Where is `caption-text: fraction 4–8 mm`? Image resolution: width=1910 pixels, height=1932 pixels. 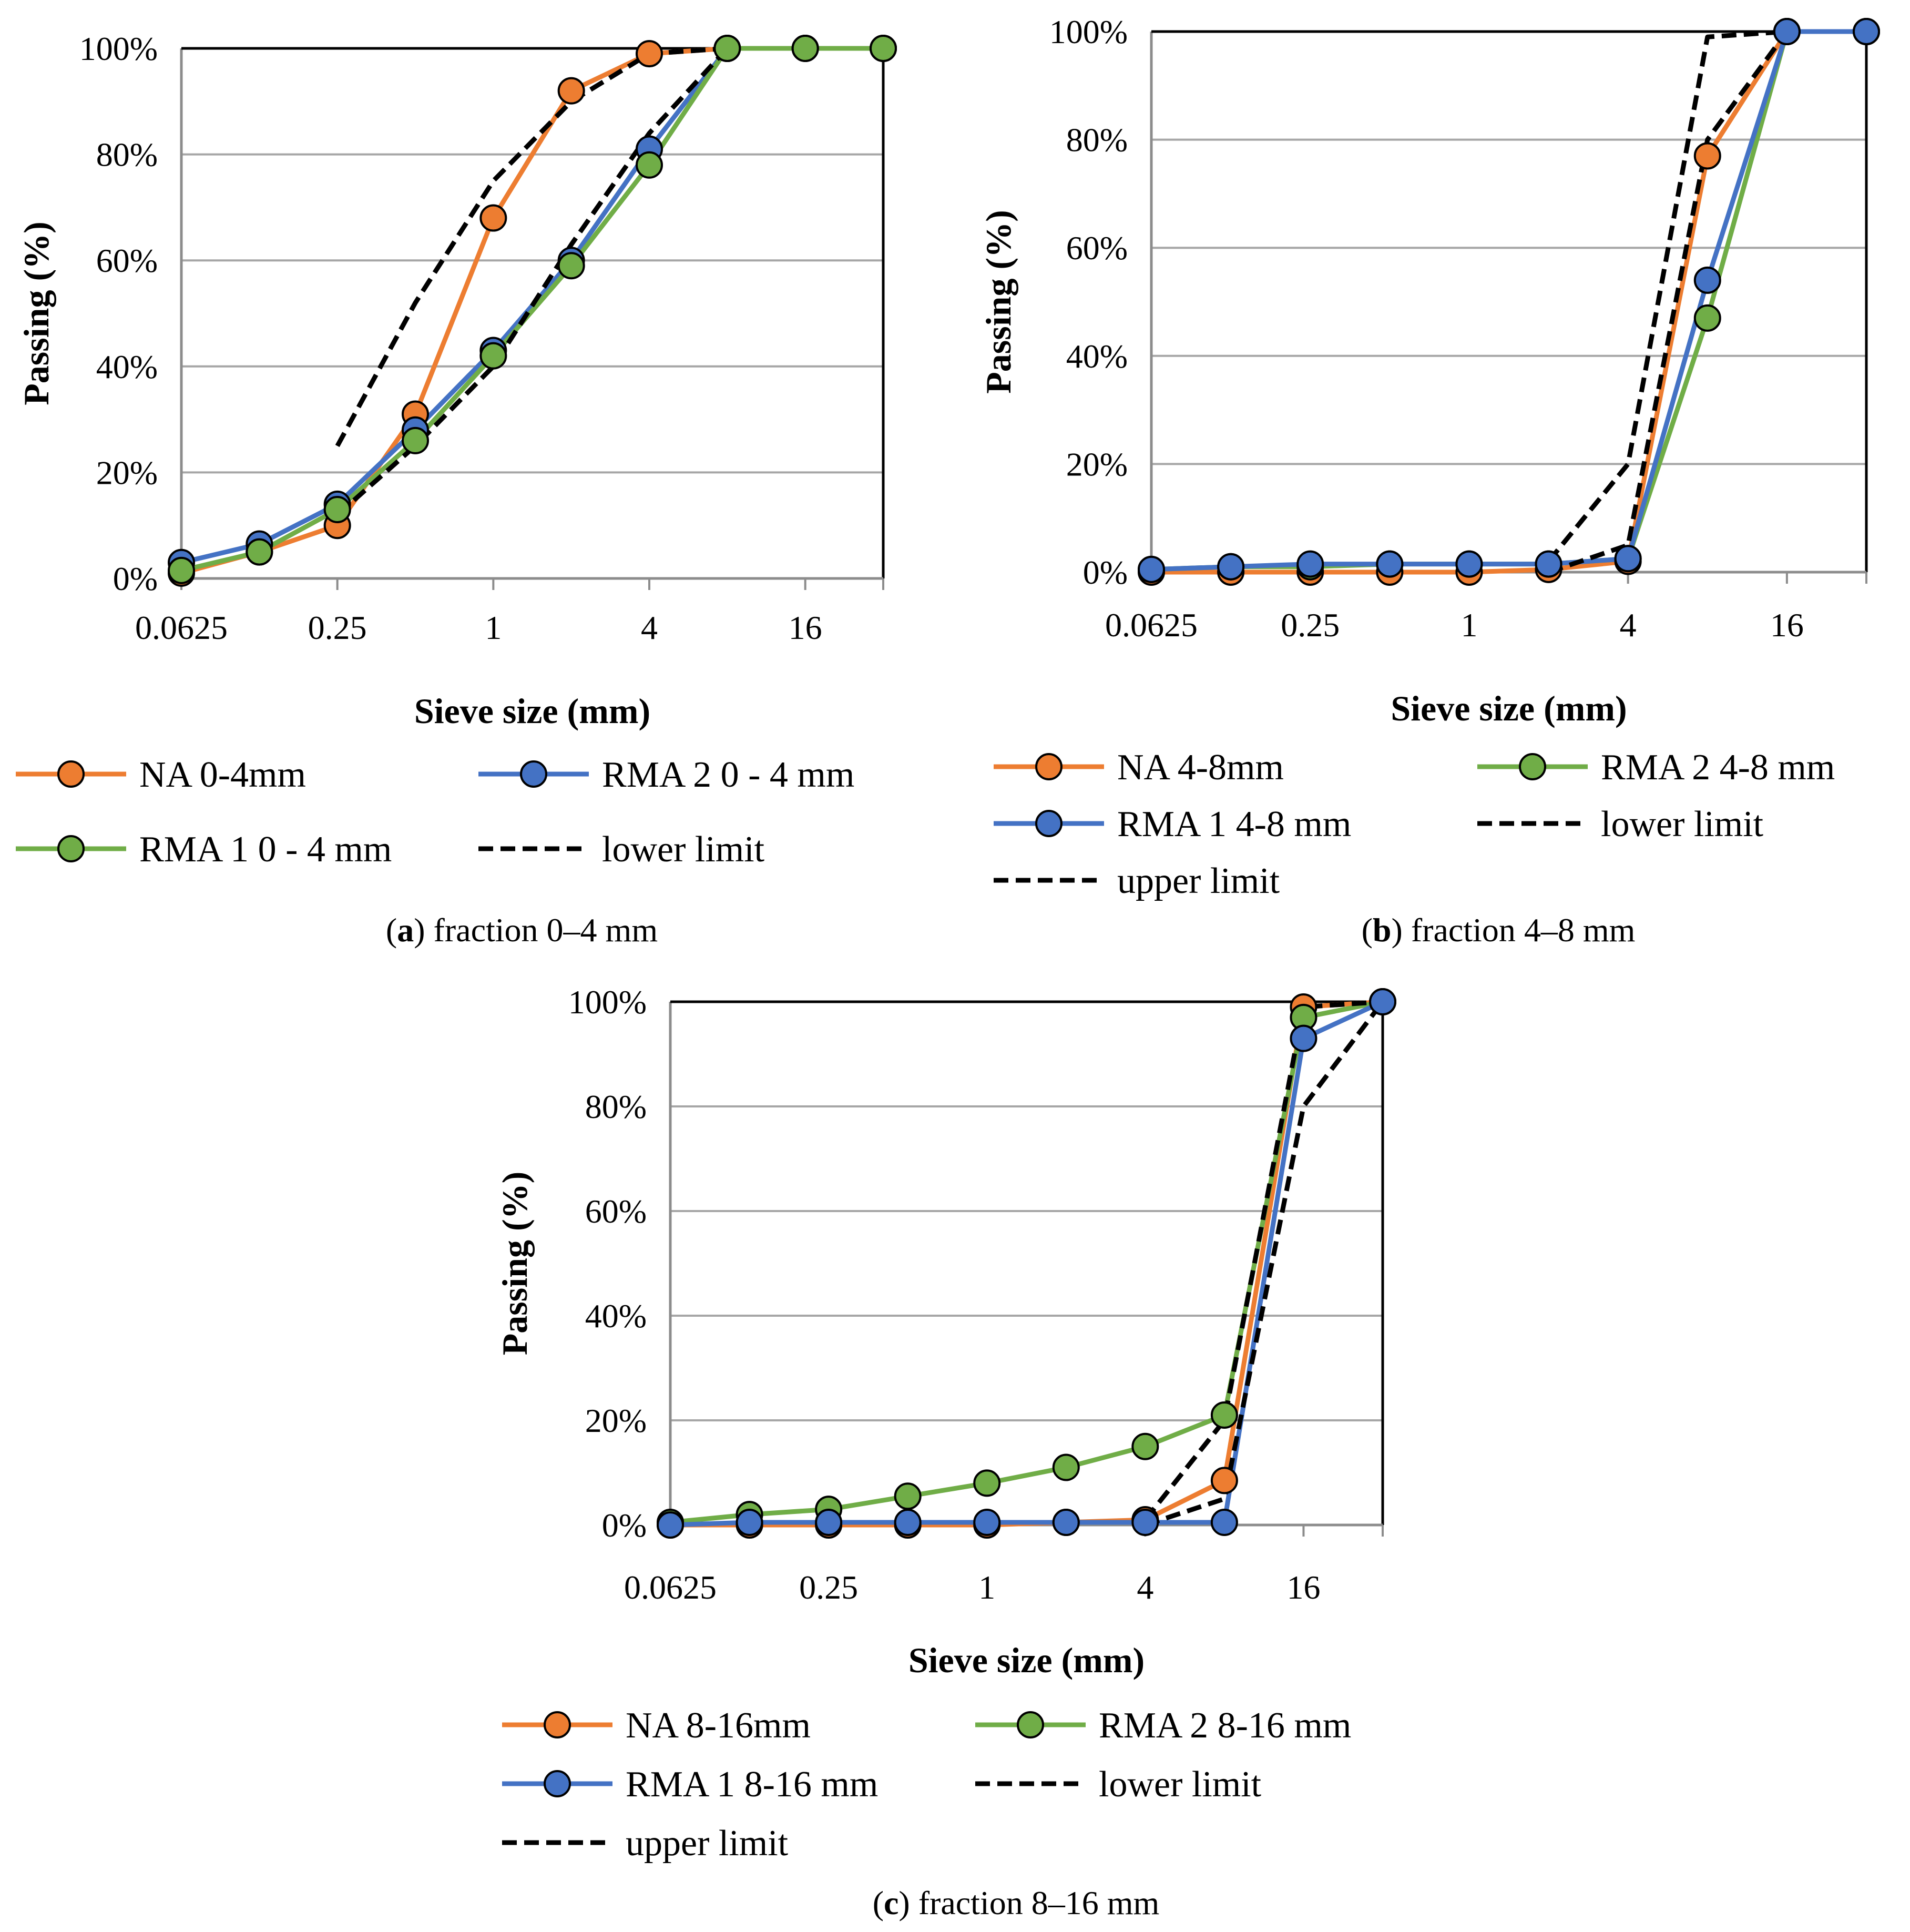
caption-text: fraction 4–8 mm is located at coordinates (1524, 930).